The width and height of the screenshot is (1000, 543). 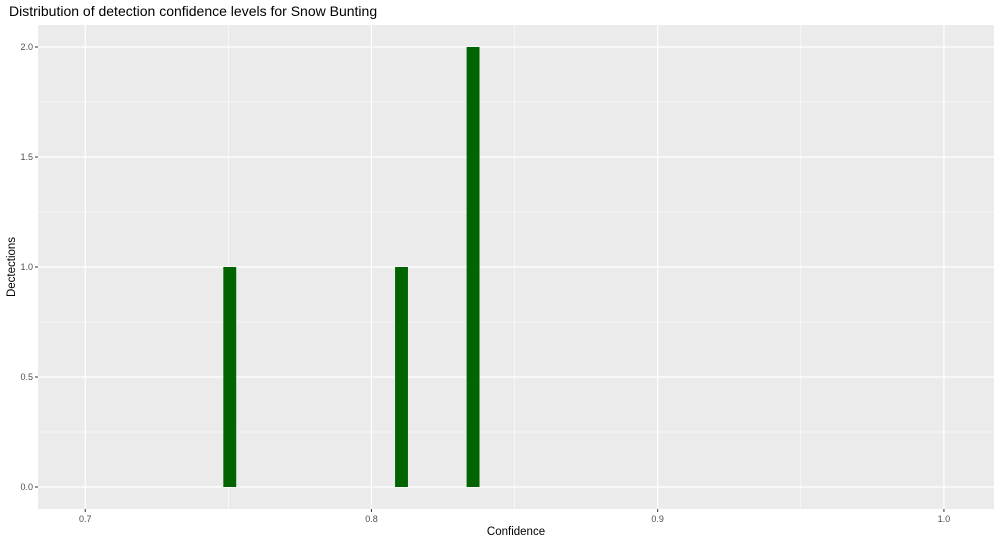 I want to click on y-tick-label: 0.0, so click(x=26, y=487).